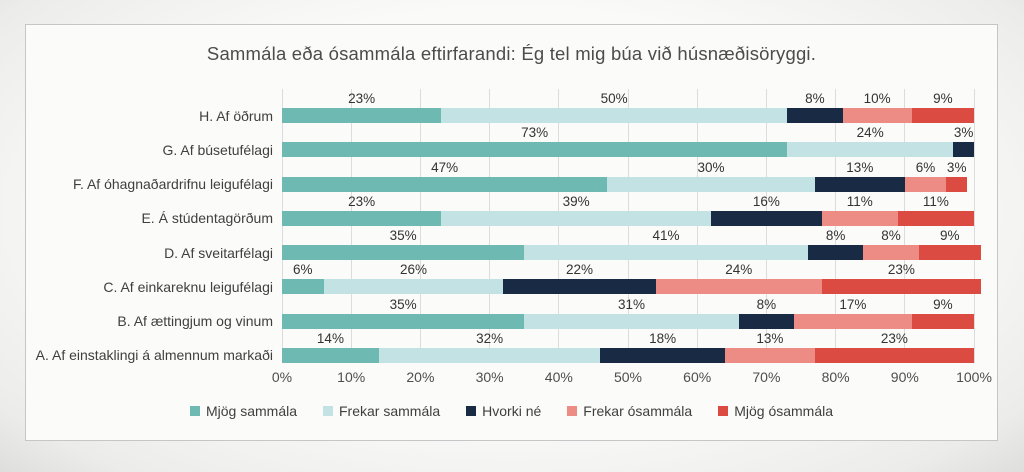 The height and width of the screenshot is (472, 1024). I want to click on category-label: D. Af sveitarfélagi, so click(218, 252).